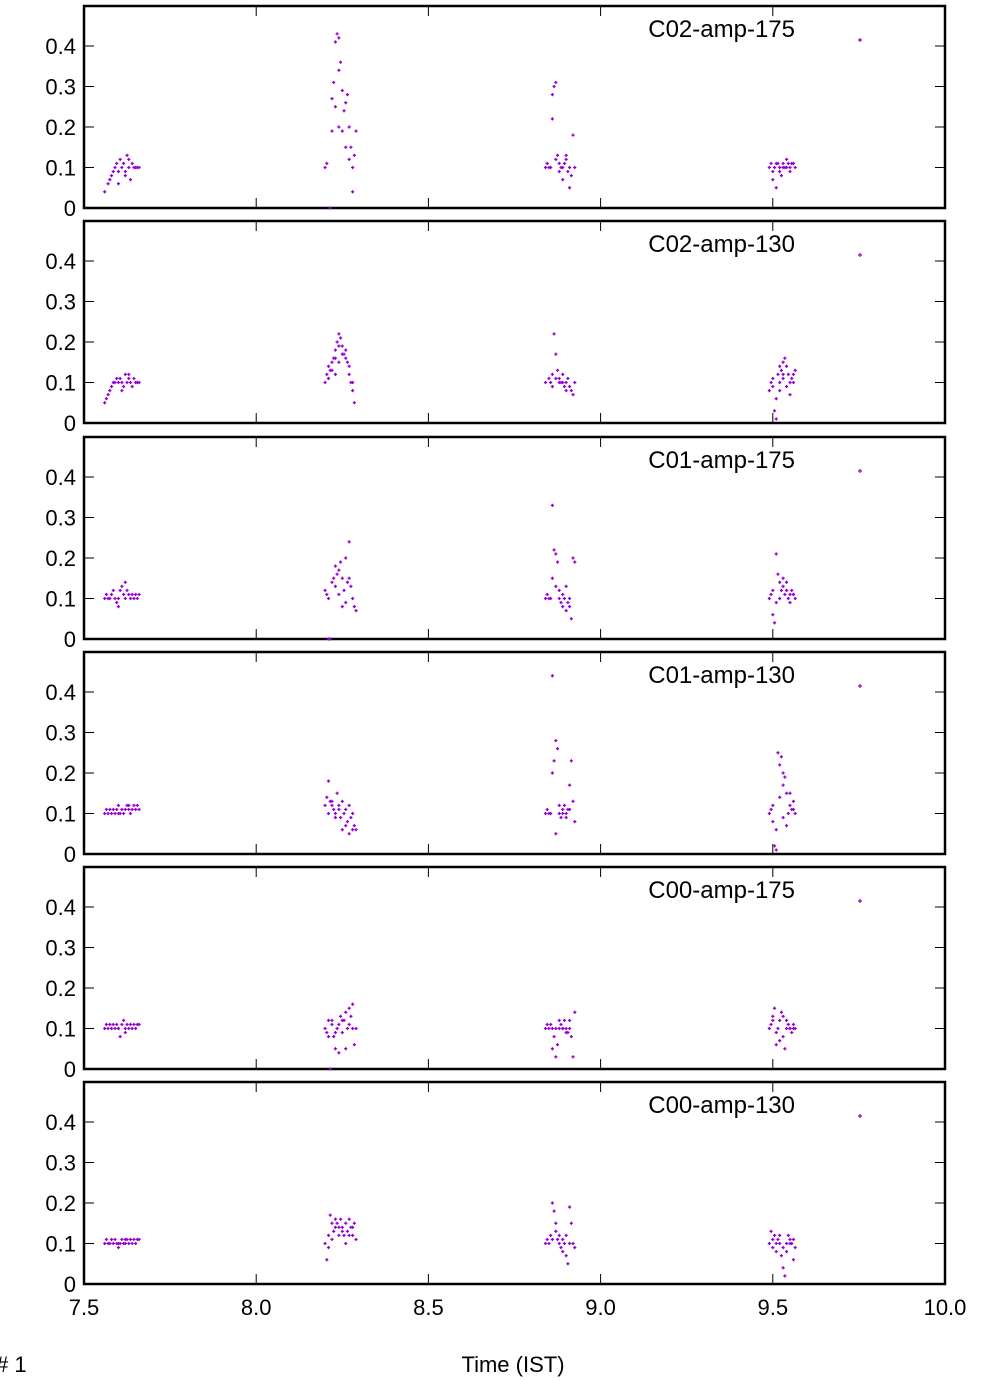 This screenshot has width=997, height=1382. What do you see at coordinates (60, 988) in the screenshot?
I see `y-tick-label: 0.2` at bounding box center [60, 988].